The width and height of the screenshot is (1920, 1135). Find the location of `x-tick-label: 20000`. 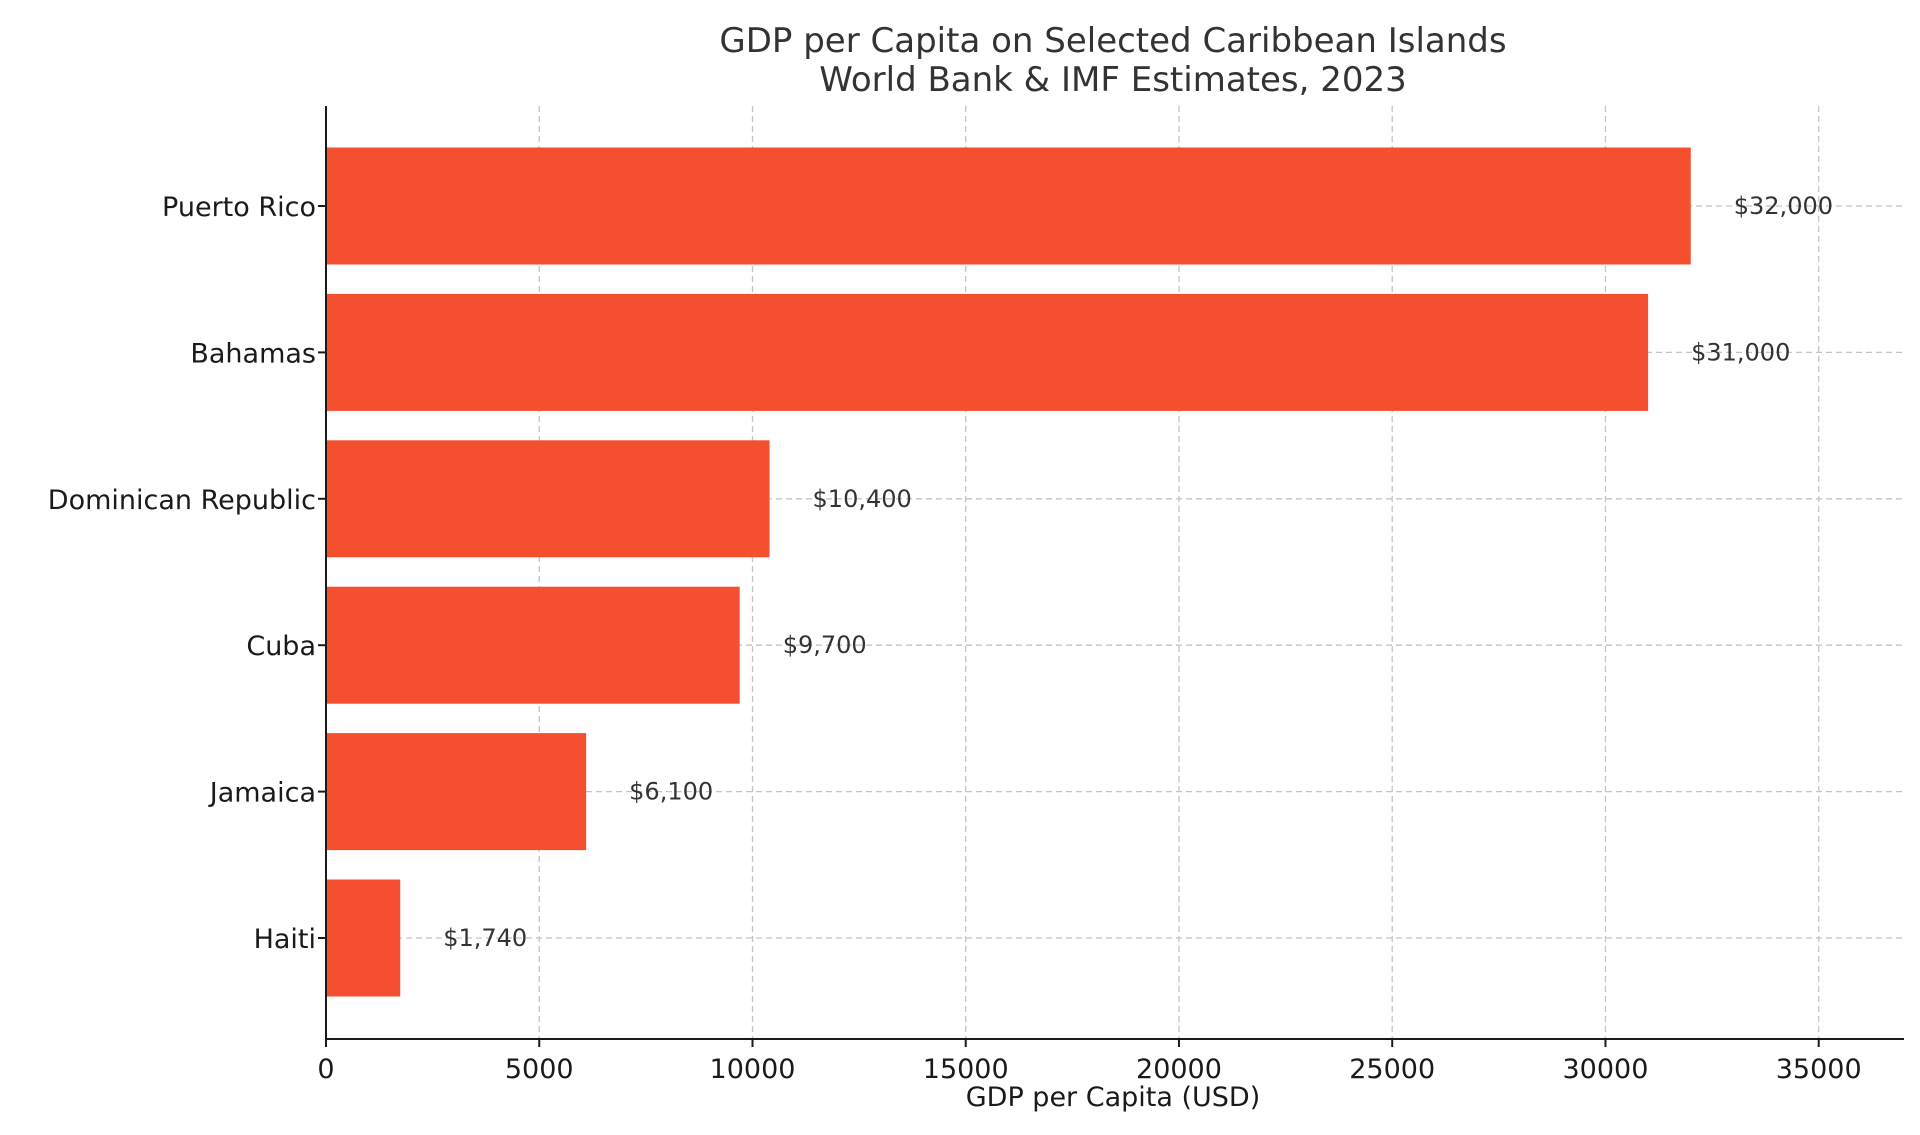

x-tick-label: 20000 is located at coordinates (1179, 1069).